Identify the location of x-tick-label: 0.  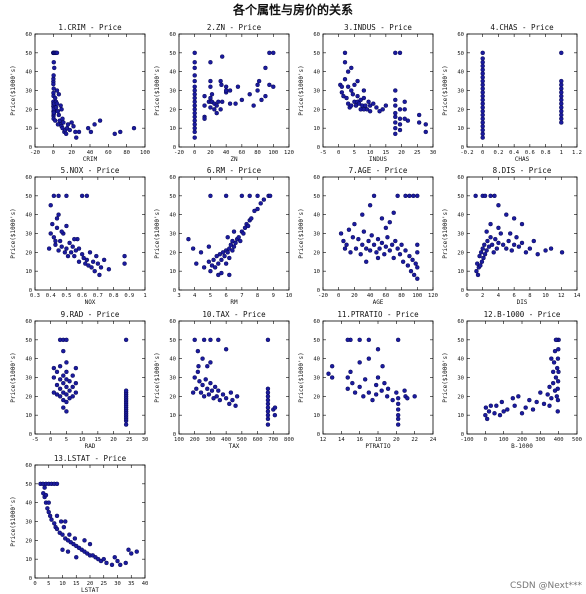
(338, 153).